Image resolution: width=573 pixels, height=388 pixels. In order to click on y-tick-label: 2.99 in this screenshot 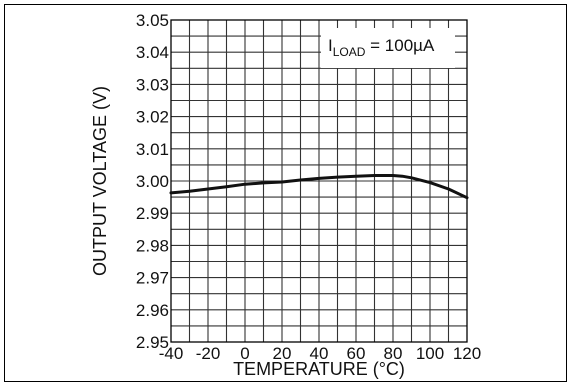, I will do `click(152, 213)`.